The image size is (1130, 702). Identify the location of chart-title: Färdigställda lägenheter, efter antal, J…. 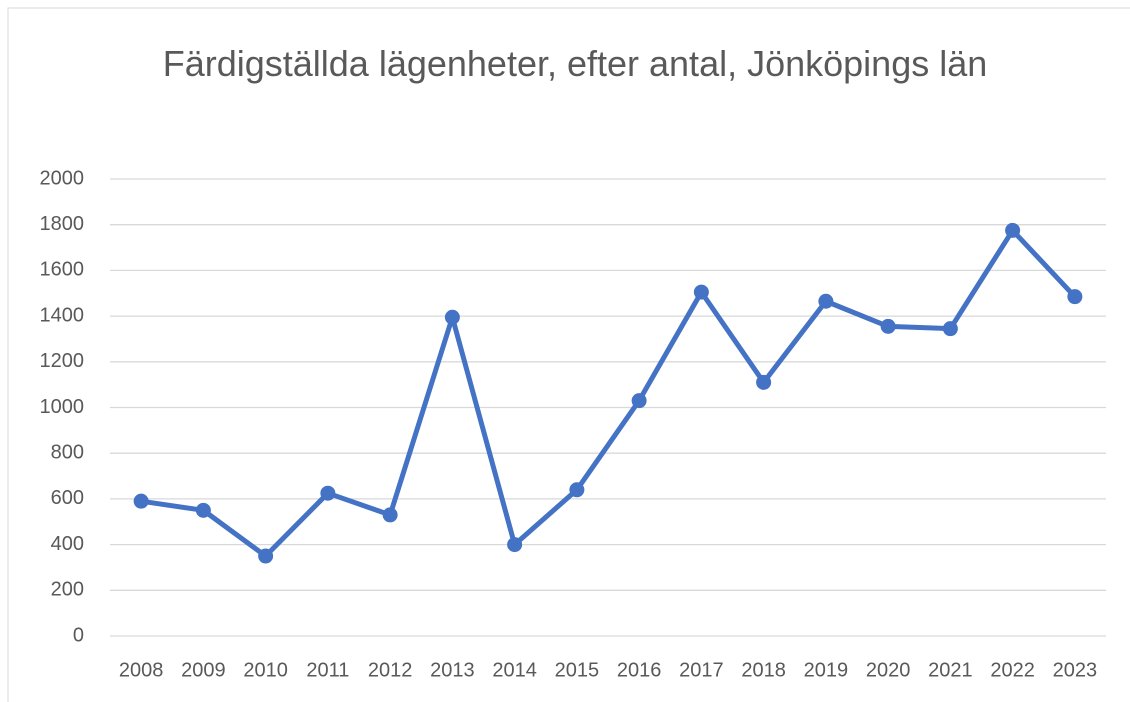
(575, 63).